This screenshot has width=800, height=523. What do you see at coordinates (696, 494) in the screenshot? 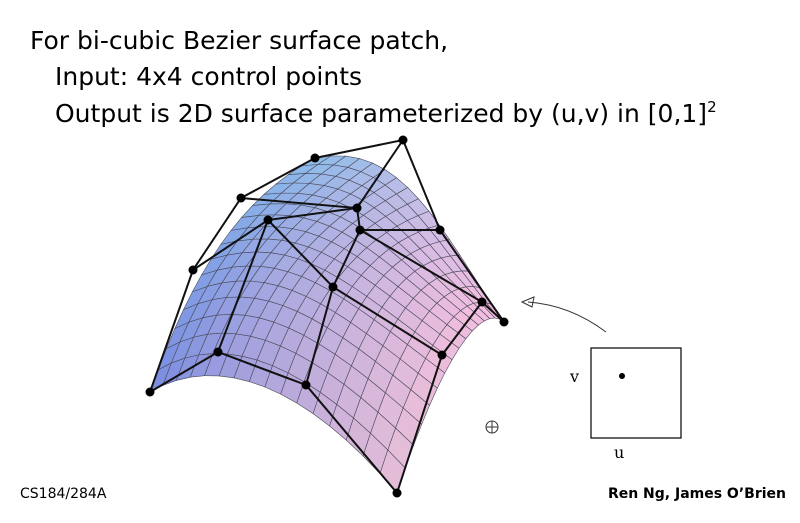
I see `footer: Ren Ng, James O’Brien` at bounding box center [696, 494].